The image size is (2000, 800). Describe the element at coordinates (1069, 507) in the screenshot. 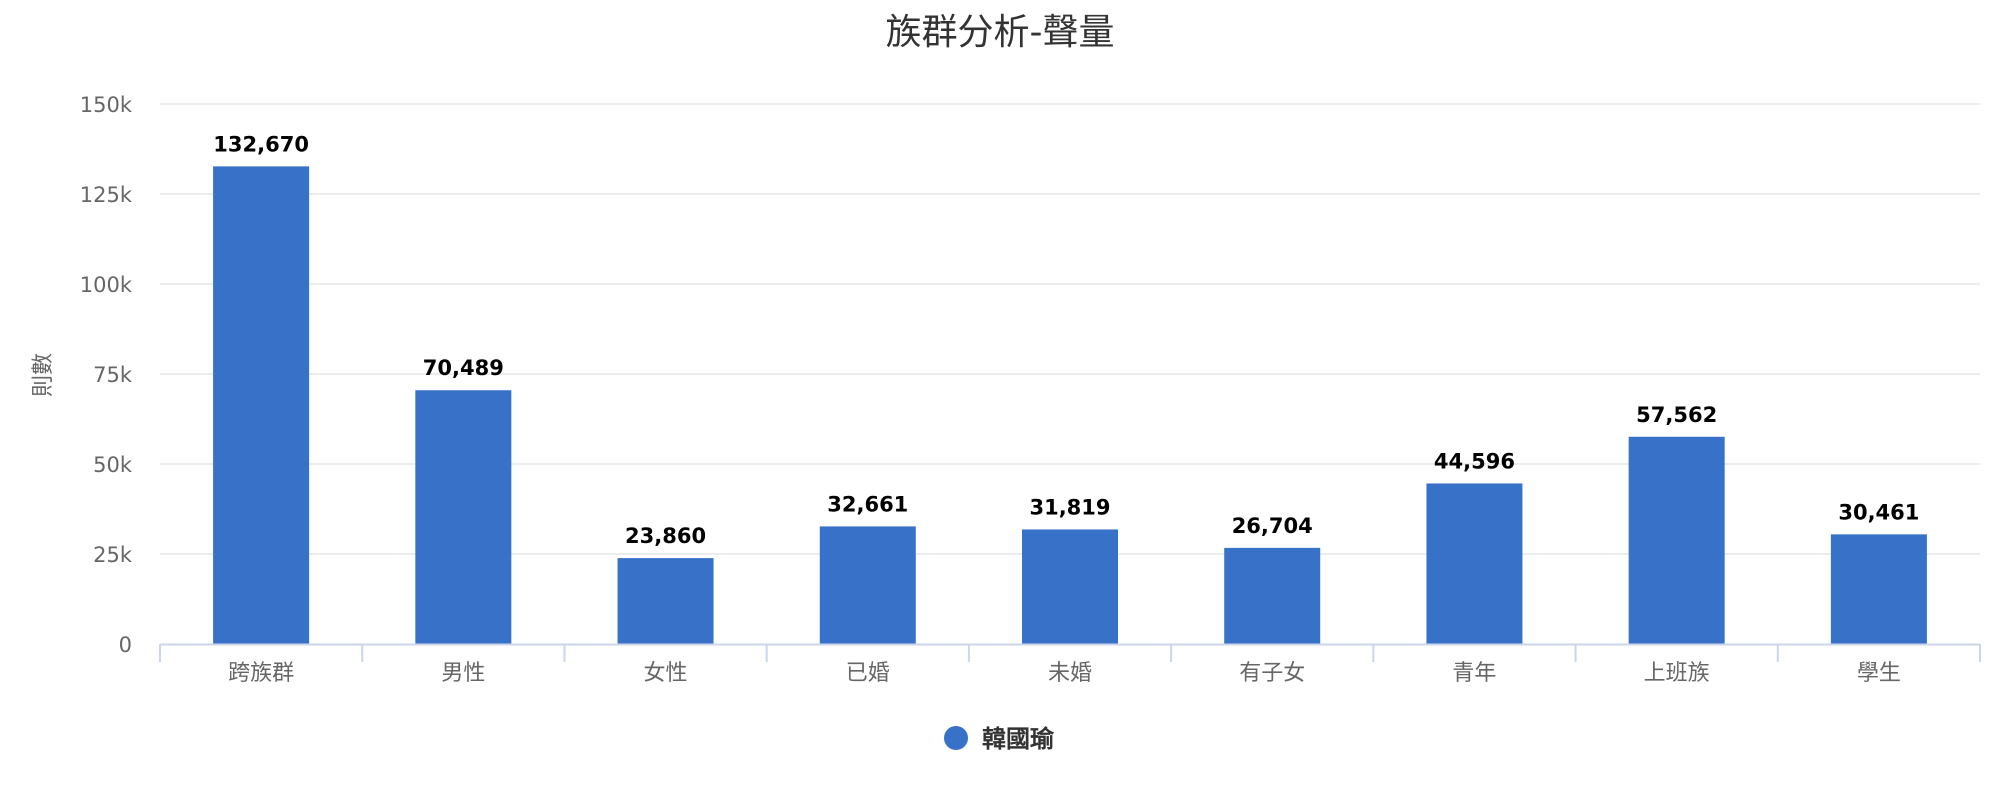

I see `data-label: 31,819` at that location.